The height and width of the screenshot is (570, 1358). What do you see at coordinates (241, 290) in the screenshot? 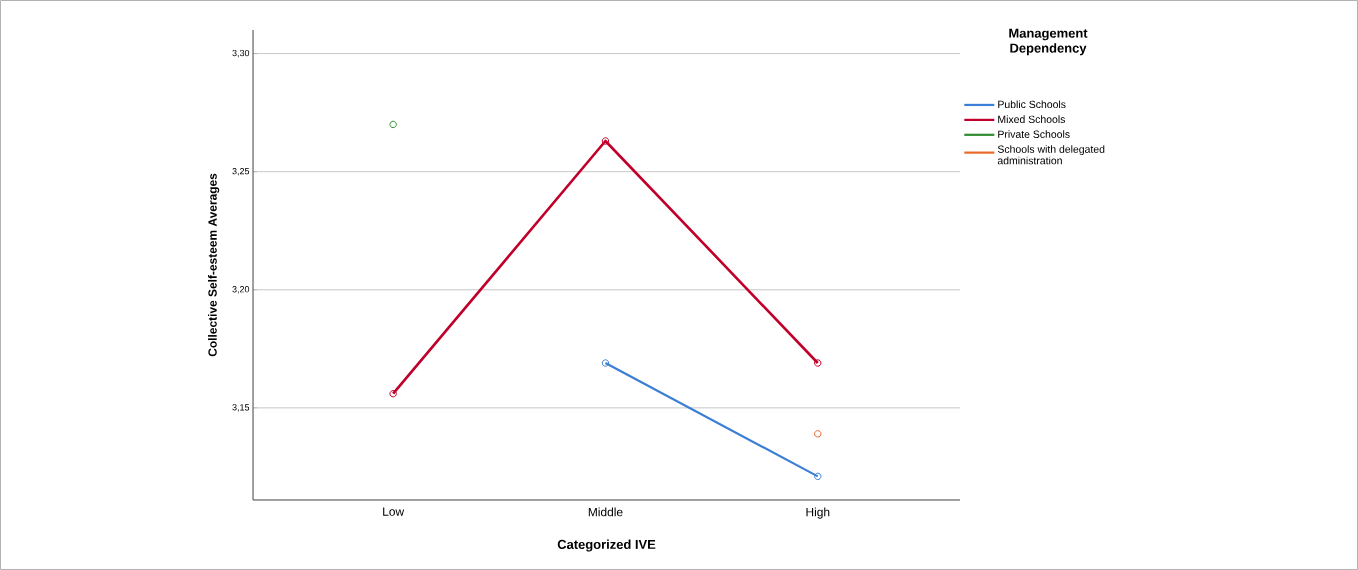
I see `y-tick-label: 3,20` at bounding box center [241, 290].